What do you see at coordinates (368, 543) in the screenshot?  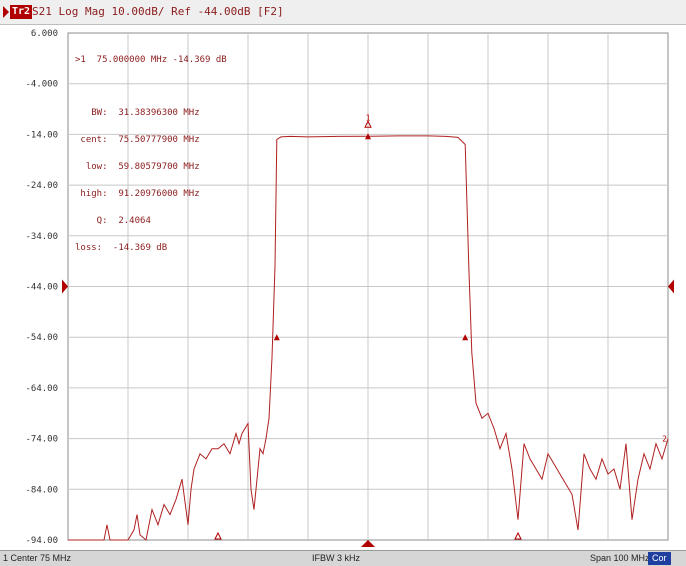 I see `center-stimulus-arrow-icon` at bounding box center [368, 543].